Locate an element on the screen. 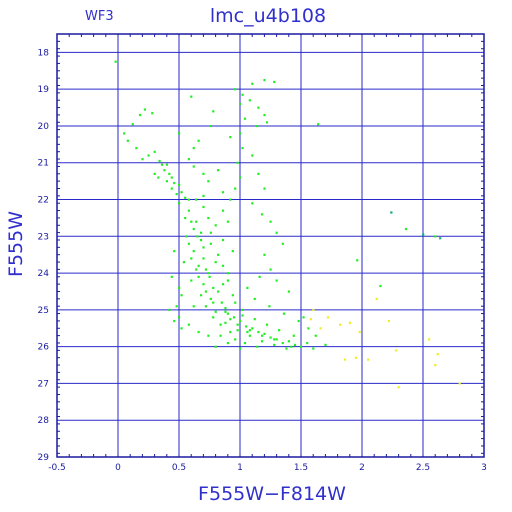 The image size is (512, 512). y-tick-label: 28 is located at coordinates (44, 421).